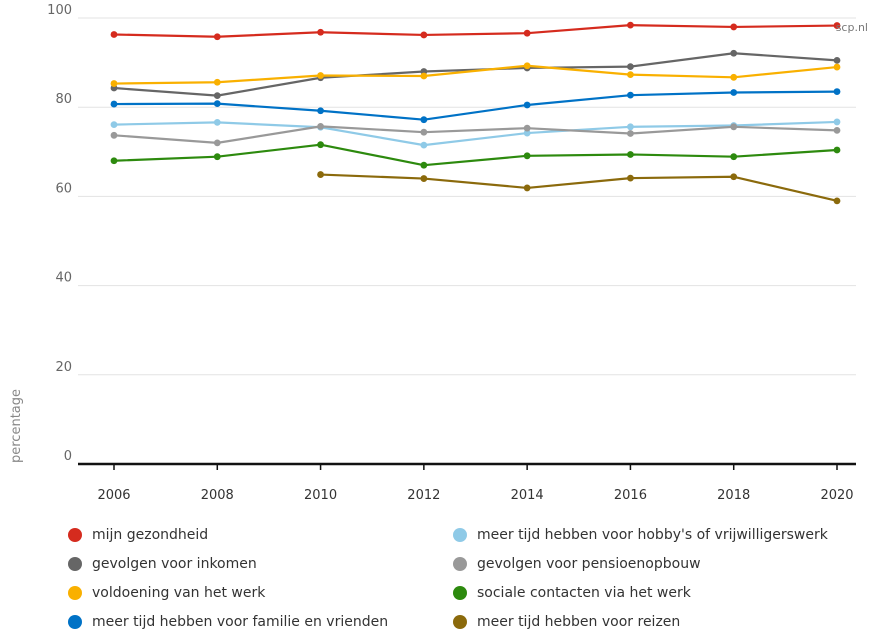  Describe the element at coordinates (113, 495) in the screenshot. I see `x-tick-label: 2006` at that location.